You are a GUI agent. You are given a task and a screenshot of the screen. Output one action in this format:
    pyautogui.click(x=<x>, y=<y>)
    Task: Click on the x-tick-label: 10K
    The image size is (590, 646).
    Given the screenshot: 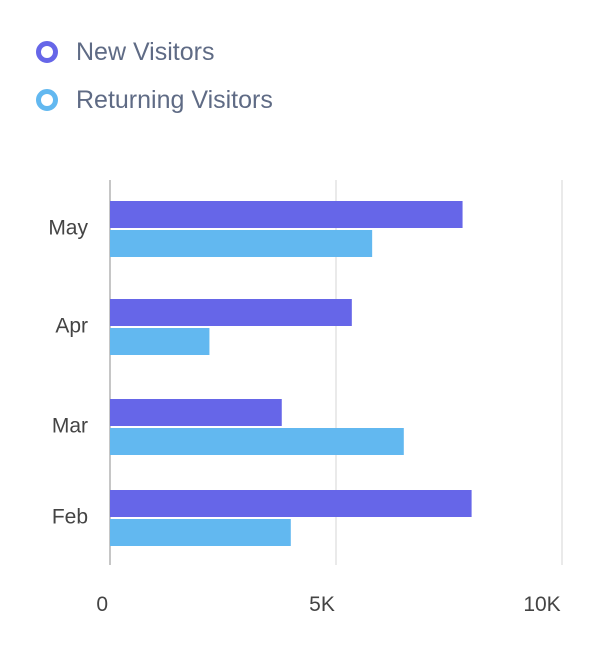 What is the action you would take?
    pyautogui.click(x=541, y=604)
    